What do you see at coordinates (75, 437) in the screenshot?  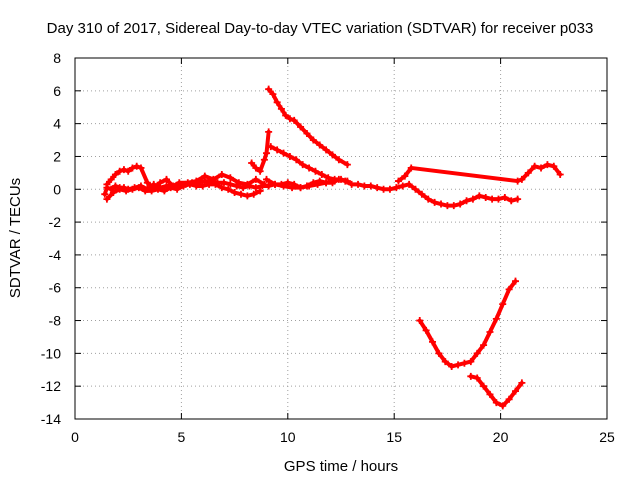 I see `x-tick-label: 0` at bounding box center [75, 437].